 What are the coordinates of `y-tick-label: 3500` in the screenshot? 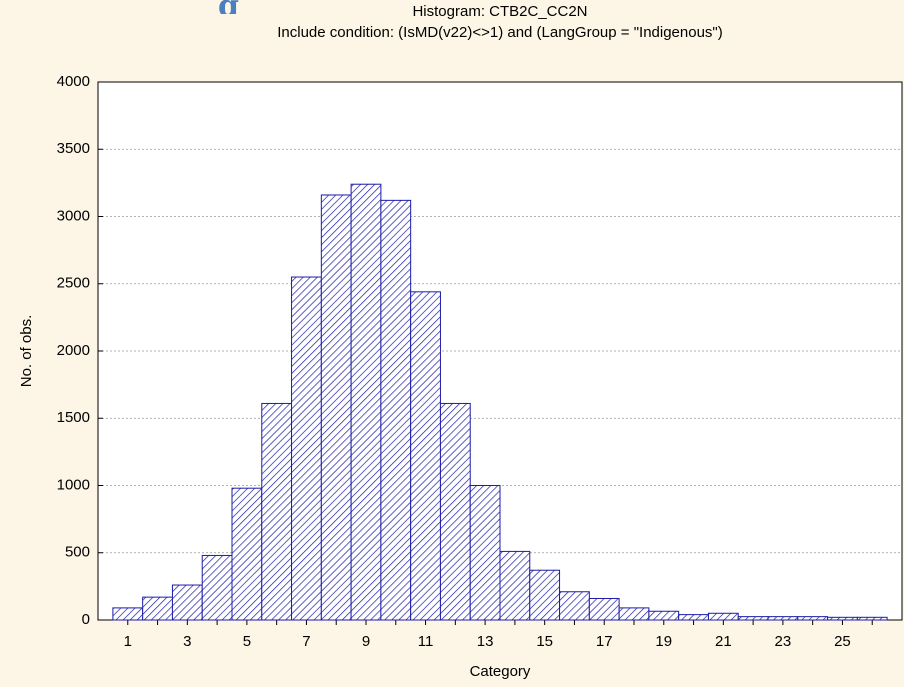 It's located at (73, 148).